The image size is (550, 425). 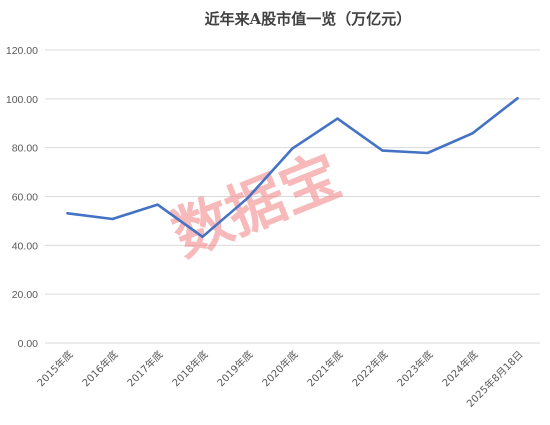 I want to click on x-tick-label: 2022年底, so click(x=369, y=368).